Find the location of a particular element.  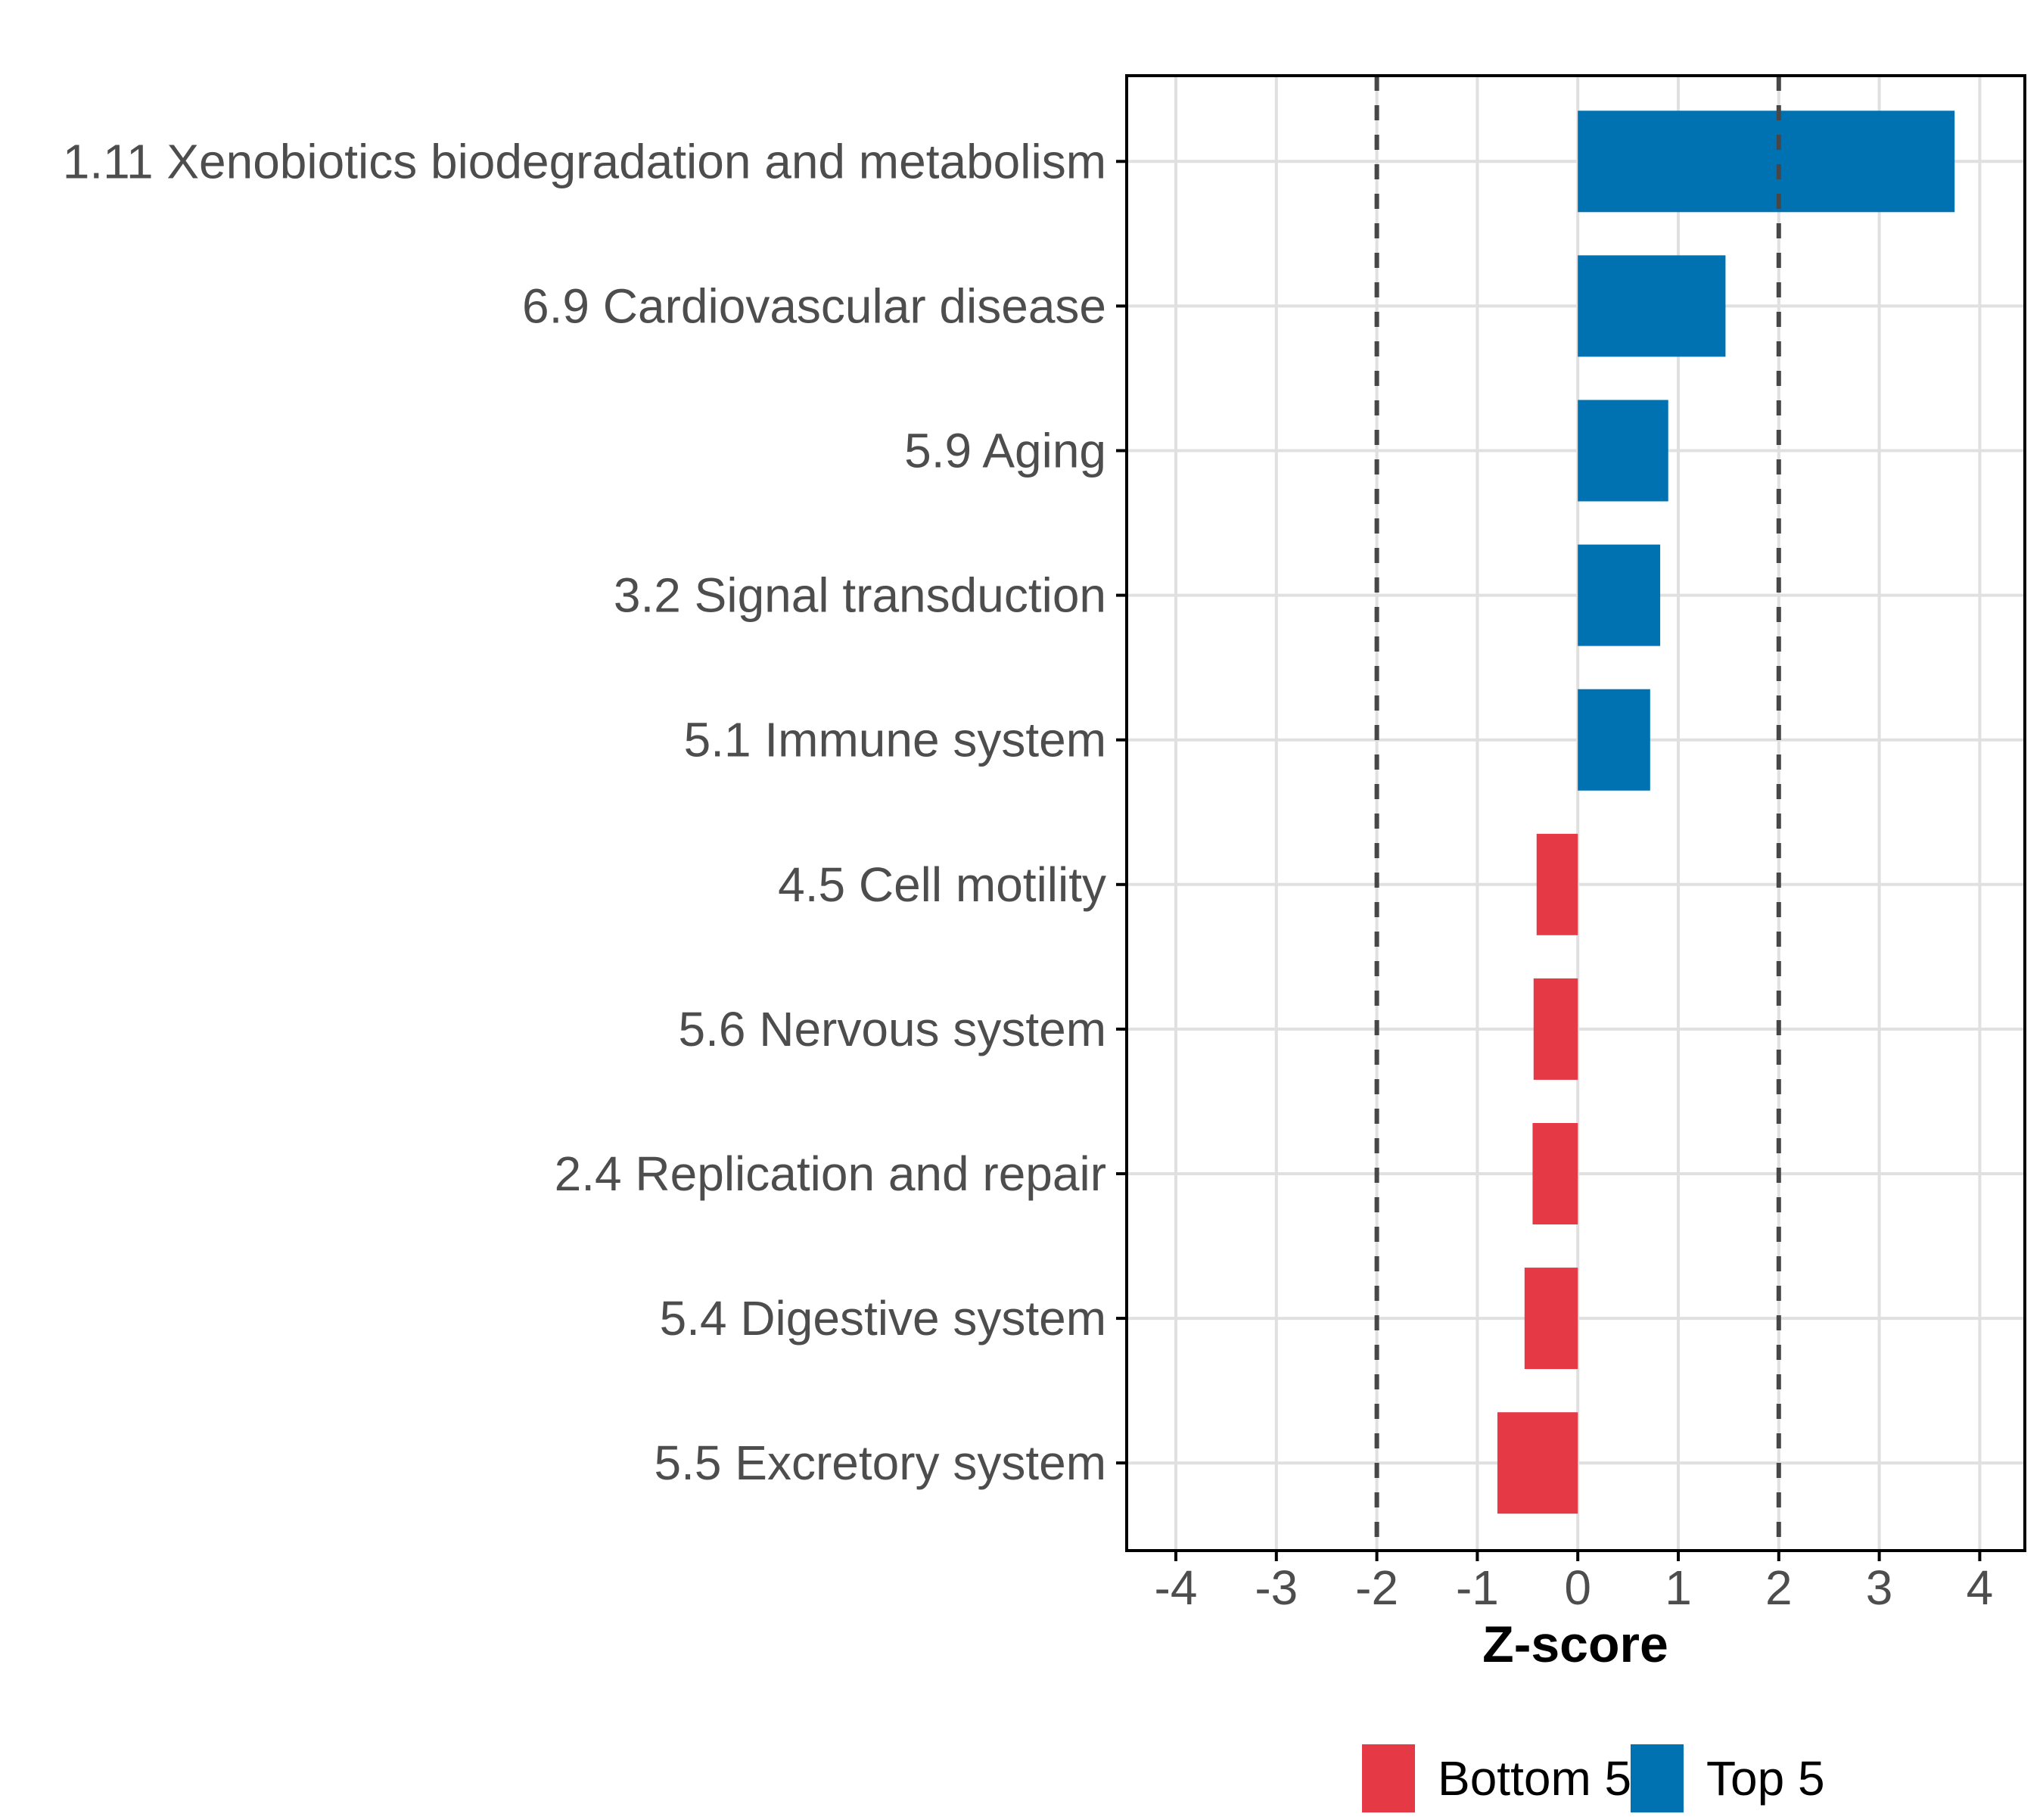

category-label: 5.1 Immune system is located at coordinates (895, 740).